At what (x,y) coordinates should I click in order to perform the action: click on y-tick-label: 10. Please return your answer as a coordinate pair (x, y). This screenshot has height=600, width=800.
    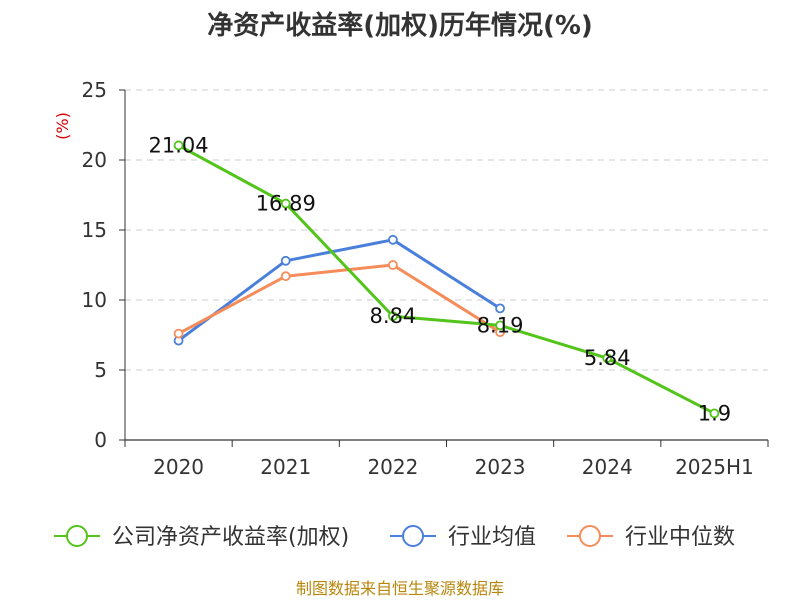
    Looking at the image, I should click on (94, 300).